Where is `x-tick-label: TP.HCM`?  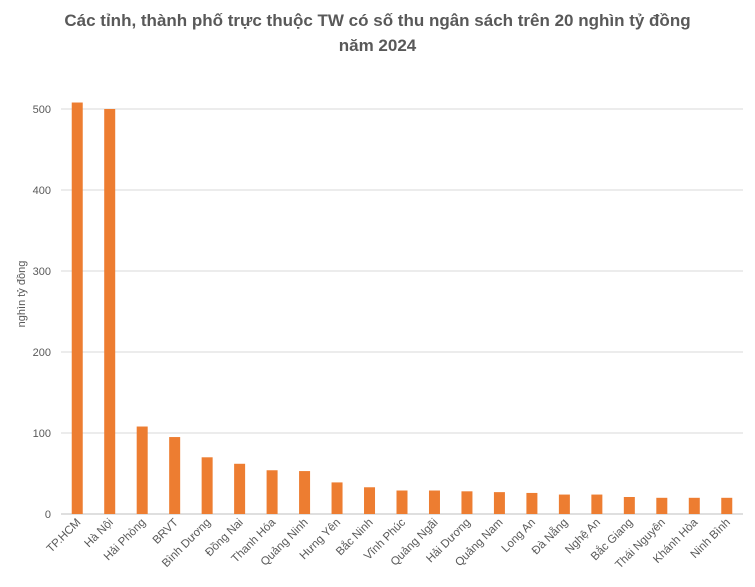
x-tick-label: TP.HCM is located at coordinates (64, 536).